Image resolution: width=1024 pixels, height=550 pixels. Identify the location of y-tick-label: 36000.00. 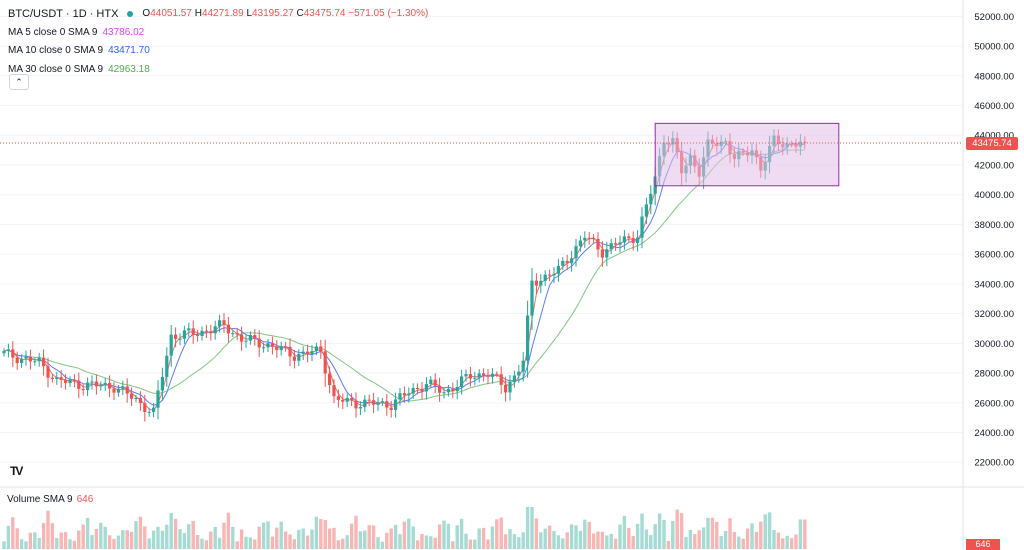
(994, 255).